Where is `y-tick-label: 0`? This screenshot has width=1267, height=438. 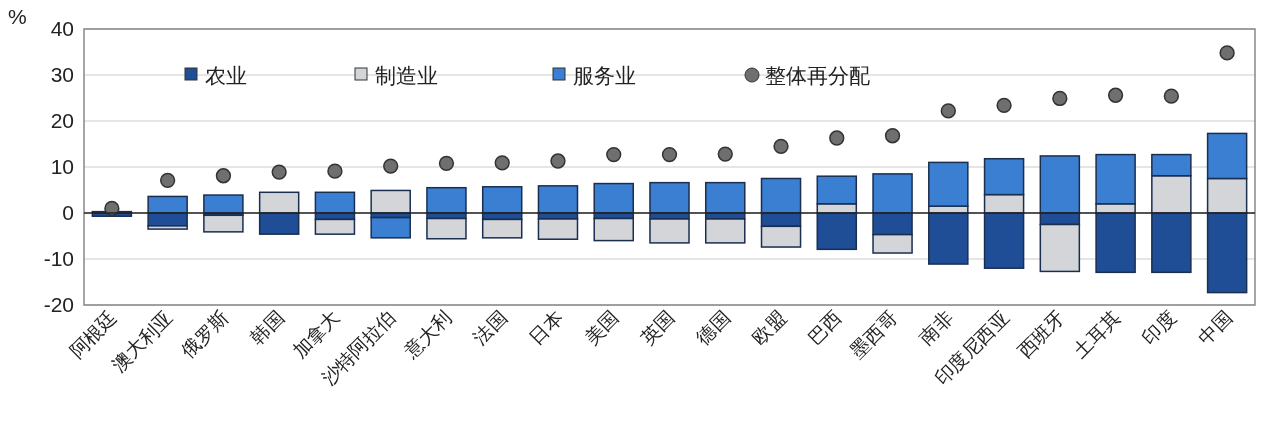
y-tick-label: 0 is located at coordinates (68, 213).